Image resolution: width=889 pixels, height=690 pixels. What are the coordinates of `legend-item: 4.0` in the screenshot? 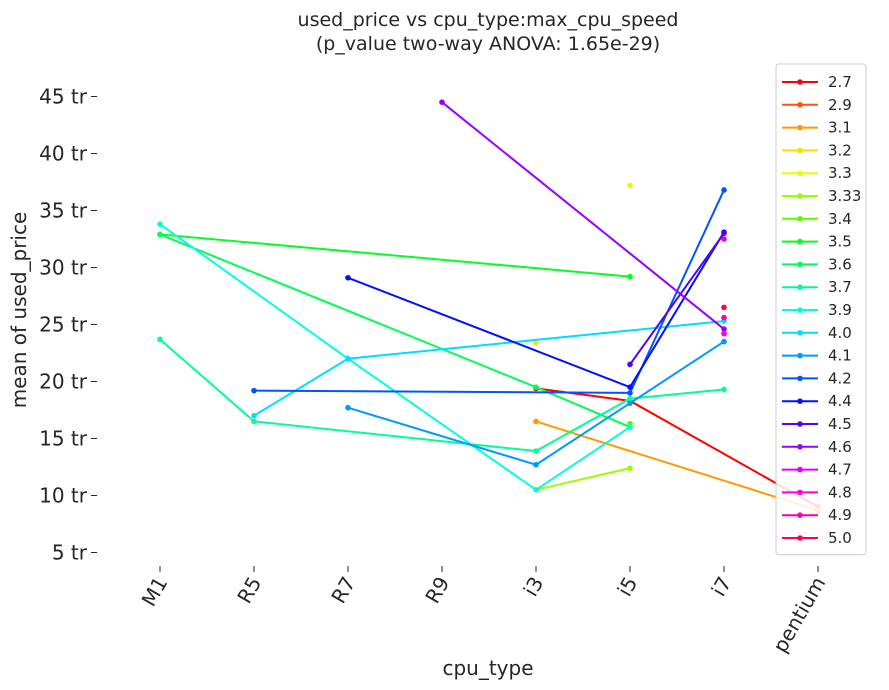 It's located at (817, 333).